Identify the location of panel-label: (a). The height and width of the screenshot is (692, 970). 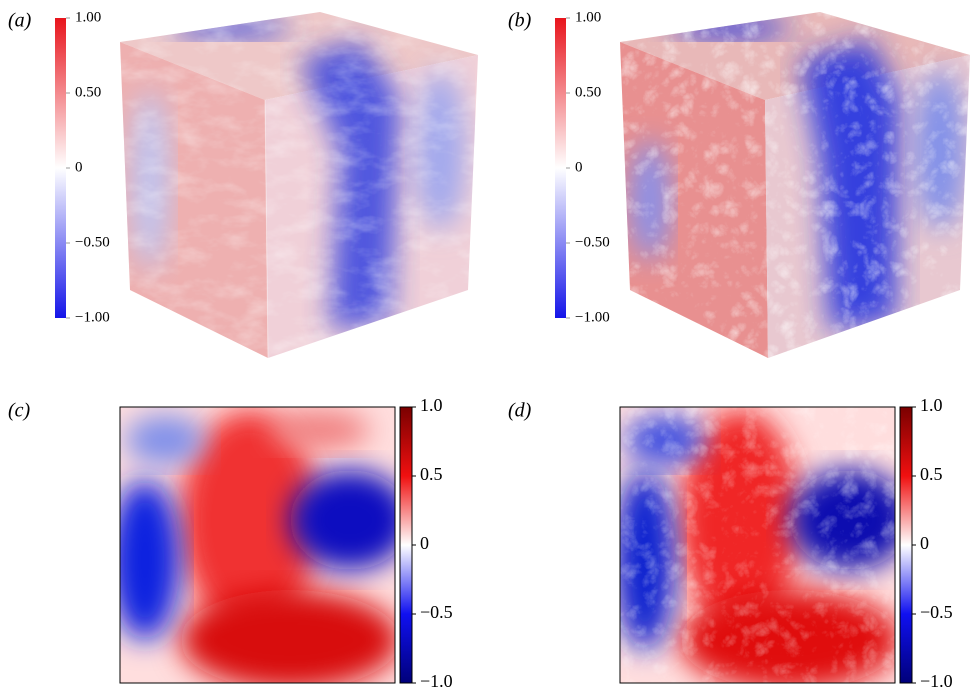
(20, 21).